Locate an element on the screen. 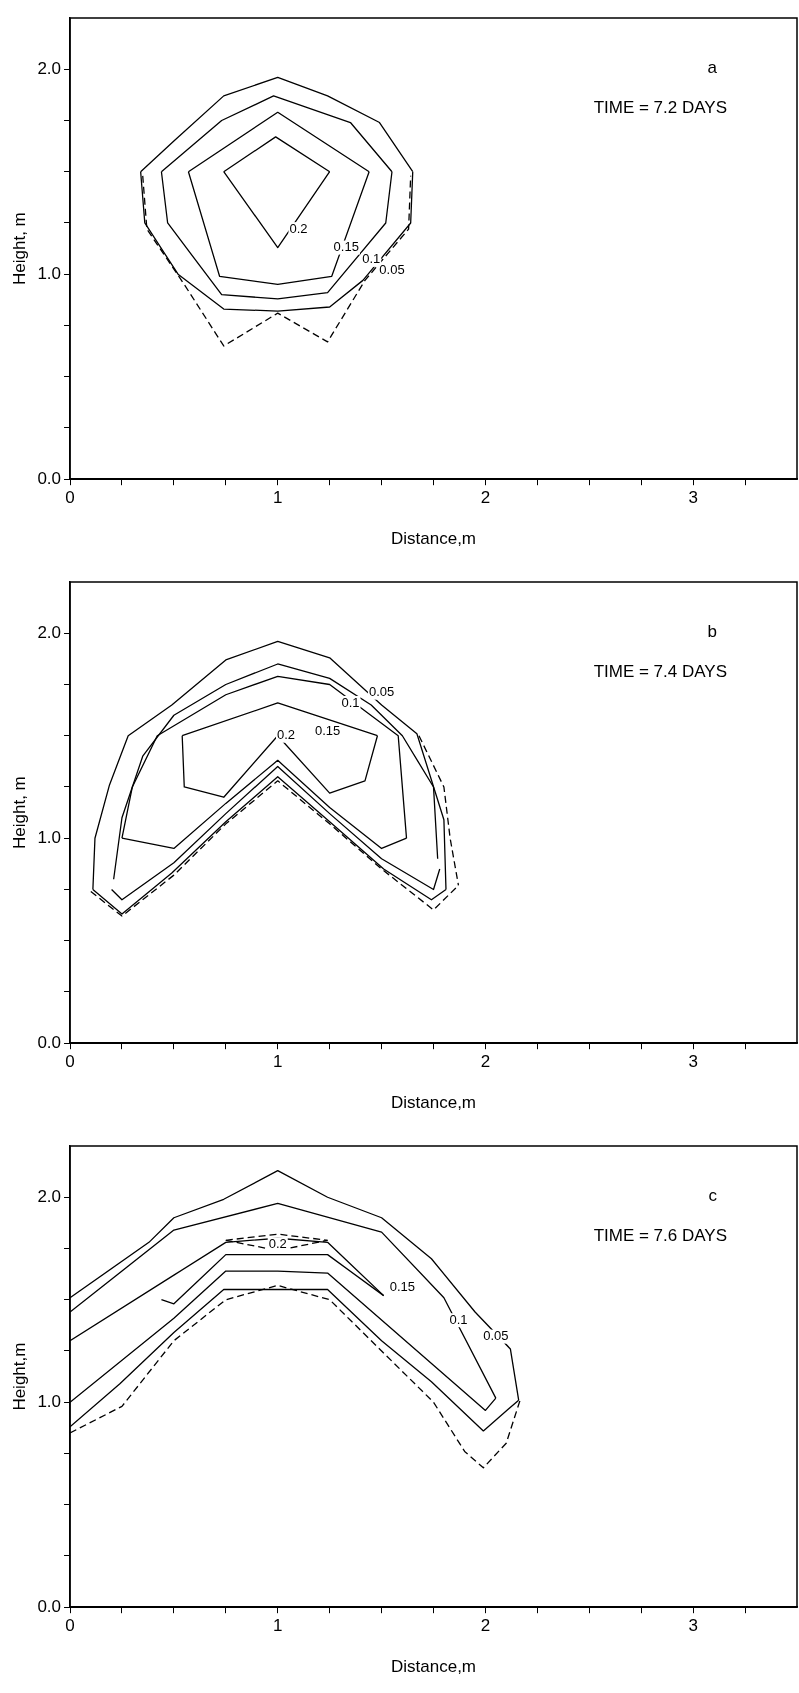 The width and height of the screenshot is (799, 1693). annotation: a is located at coordinates (712, 67).